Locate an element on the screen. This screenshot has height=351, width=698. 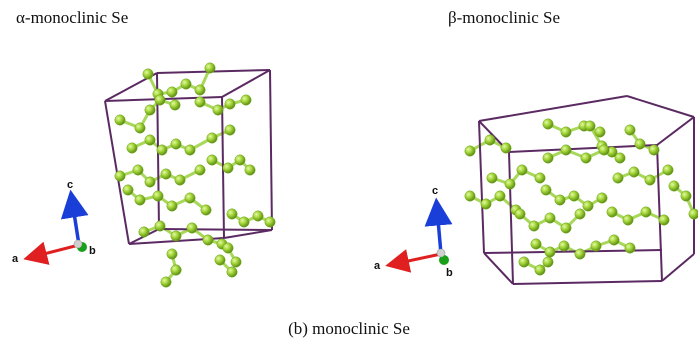
beta-axis-a-arrow is located at coordinates (413, 261).